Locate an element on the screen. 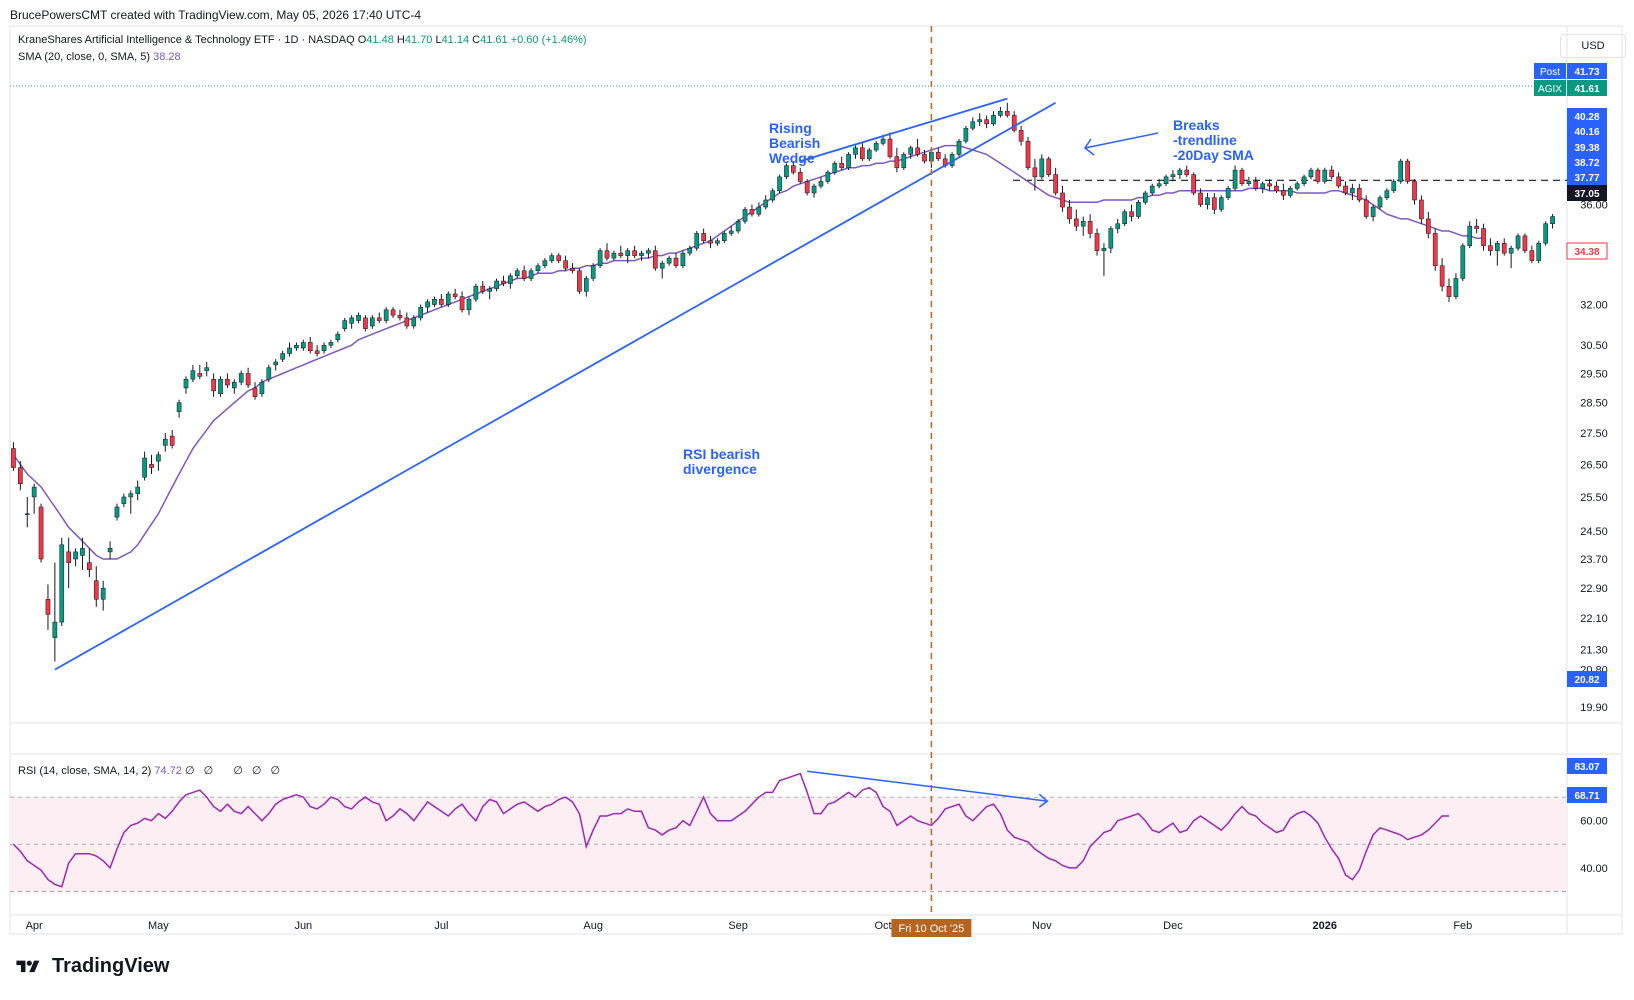 The width and height of the screenshot is (1634, 1000). last-price-badge: 41.61 is located at coordinates (1586, 89).